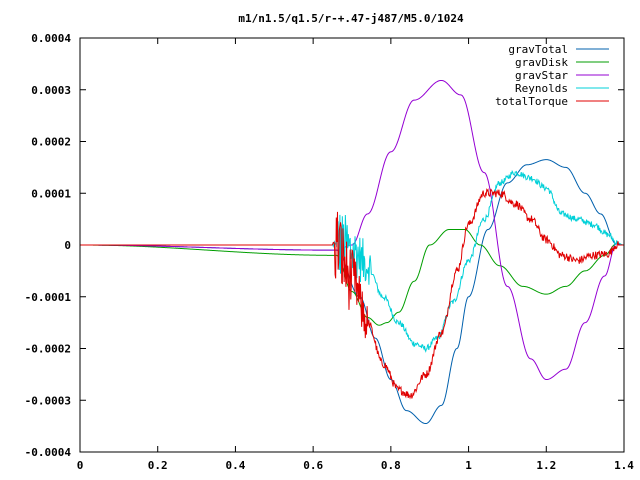 This screenshot has height=480, width=640. What do you see at coordinates (391, 465) in the screenshot?
I see `x-tick-label: 0.8` at bounding box center [391, 465].